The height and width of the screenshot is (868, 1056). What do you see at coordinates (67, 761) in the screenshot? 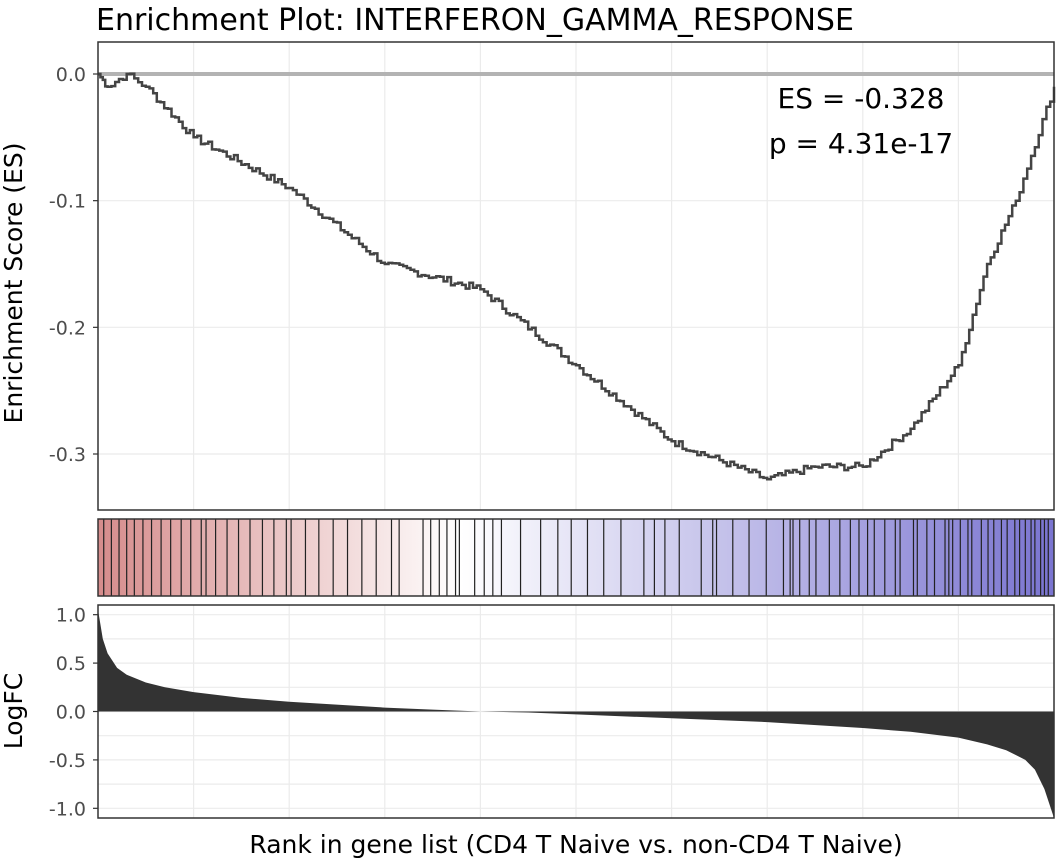
I see `rank-tick-label: -0.5` at bounding box center [67, 761].